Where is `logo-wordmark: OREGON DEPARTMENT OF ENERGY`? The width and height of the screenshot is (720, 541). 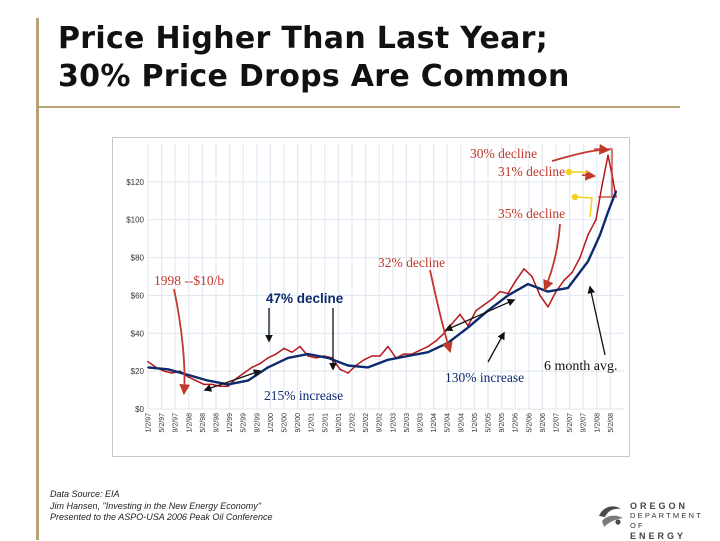
logo-wordmark: OREGON DEPARTMENT OF ENERGY is located at coordinates (673, 521).